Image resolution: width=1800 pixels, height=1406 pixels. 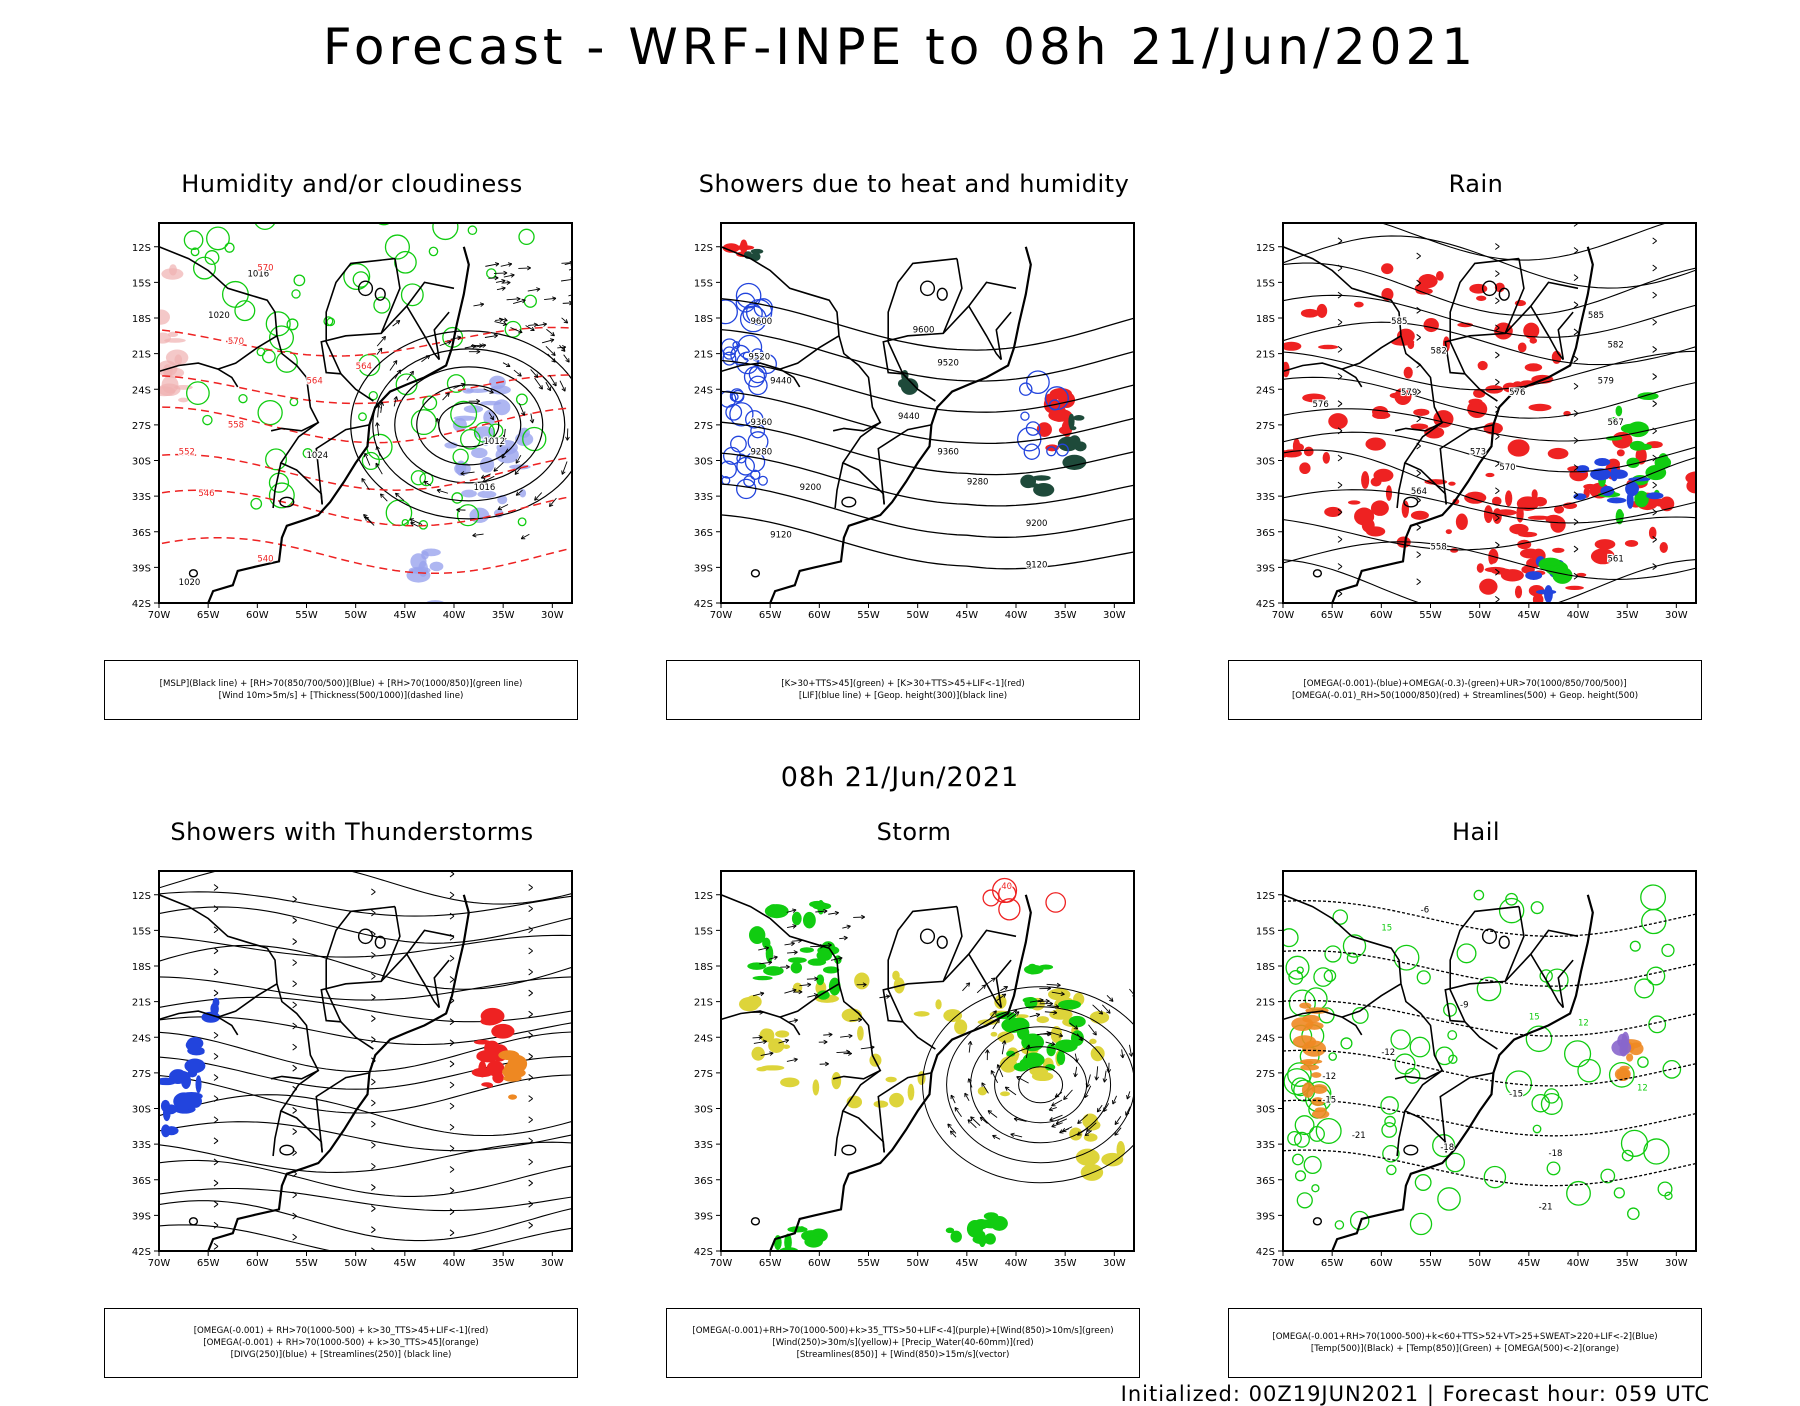 What do you see at coordinates (1616, 346) in the screenshot?
I see `contour-label: 582` at bounding box center [1616, 346].